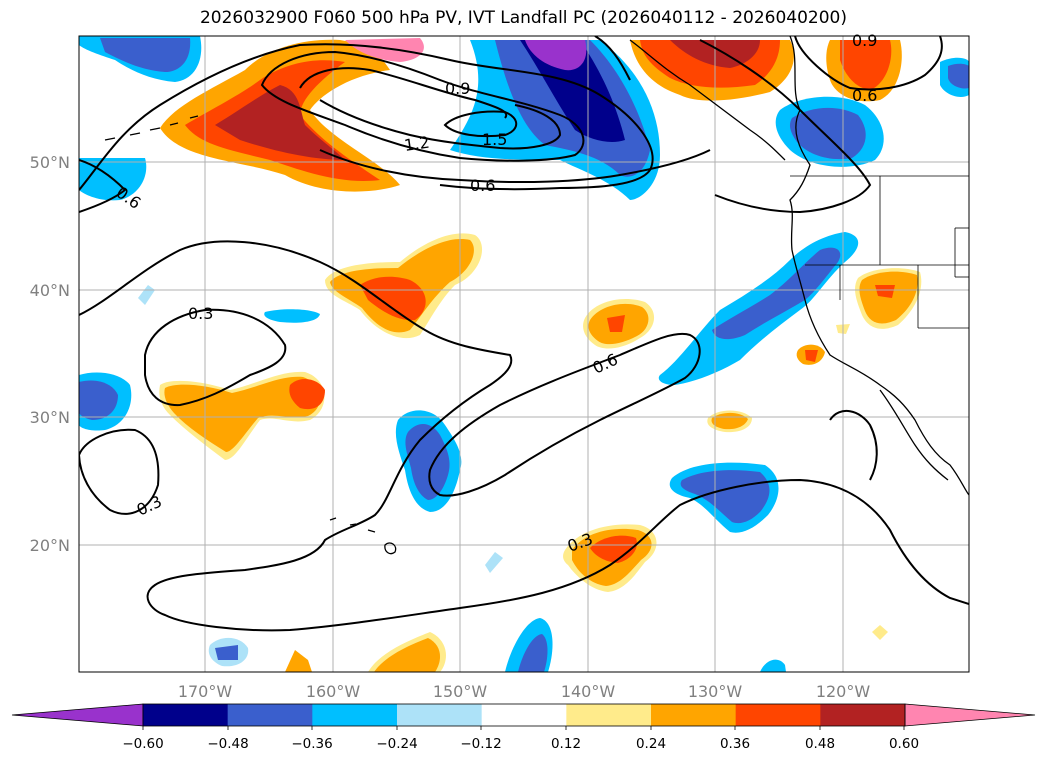 This screenshot has height=765, width=1047. I want to click on colorbar-extend-high, so click(970, 715).